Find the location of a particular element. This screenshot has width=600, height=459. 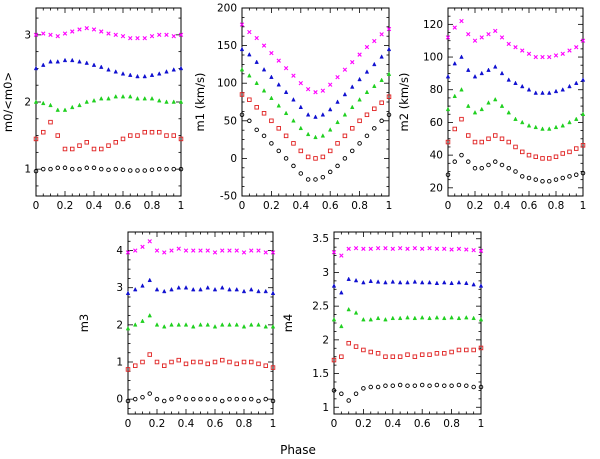

series-blue is located at coordinates (515, 74).